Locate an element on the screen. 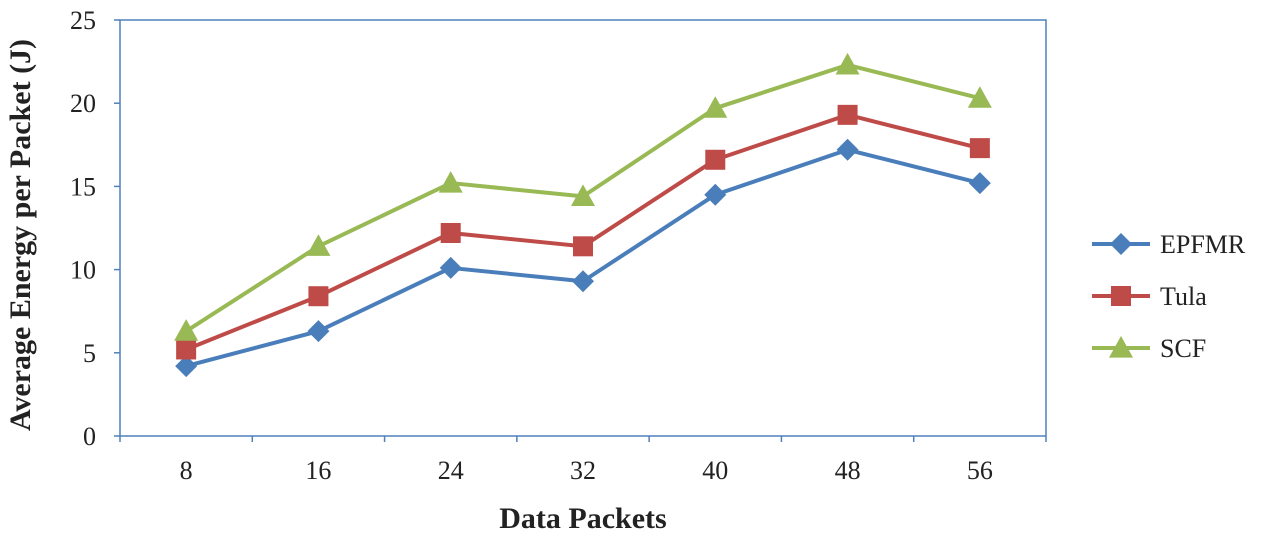 Image resolution: width=1262 pixels, height=541 pixels. legend-item-epfmr: EPFMR is located at coordinates (1169, 244).